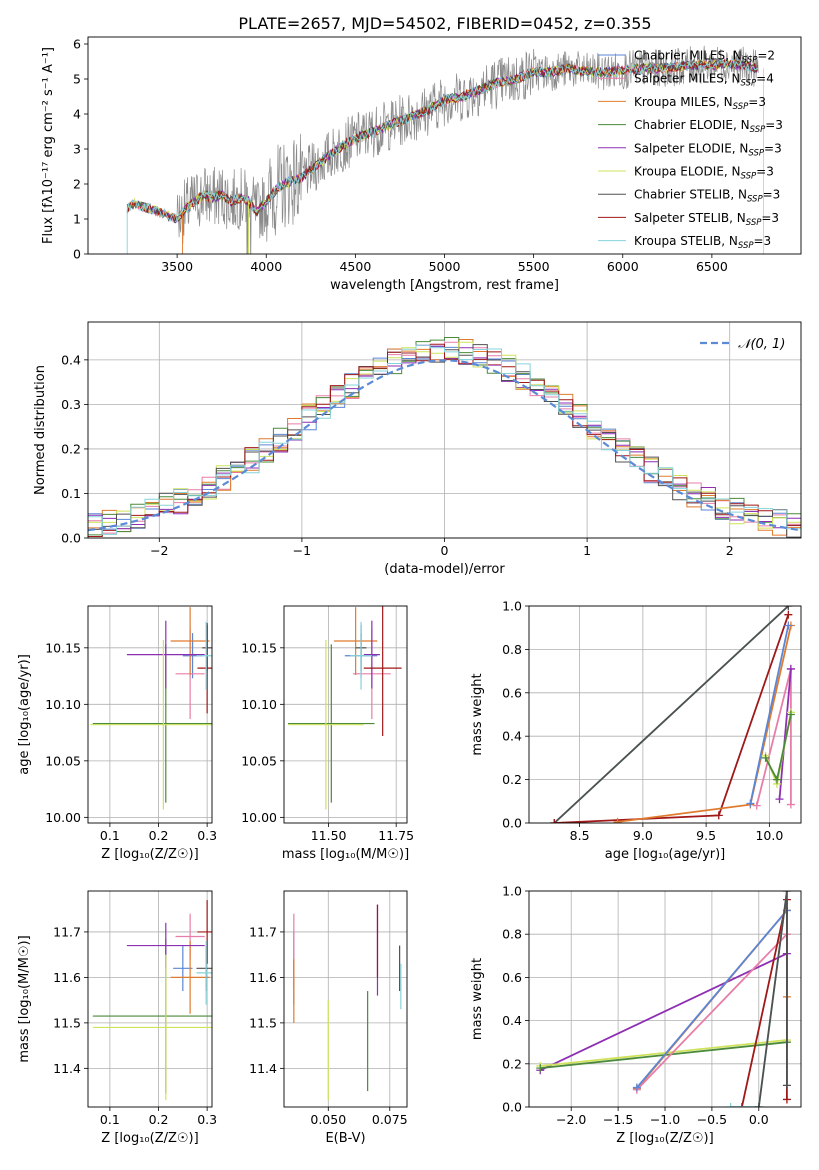 The width and height of the screenshot is (819, 1170). What do you see at coordinates (131, 741) in the screenshot?
I see `ticks: 0.1 0.2 0.3 10.00 10.05 10.10 10.15` at bounding box center [131, 741].